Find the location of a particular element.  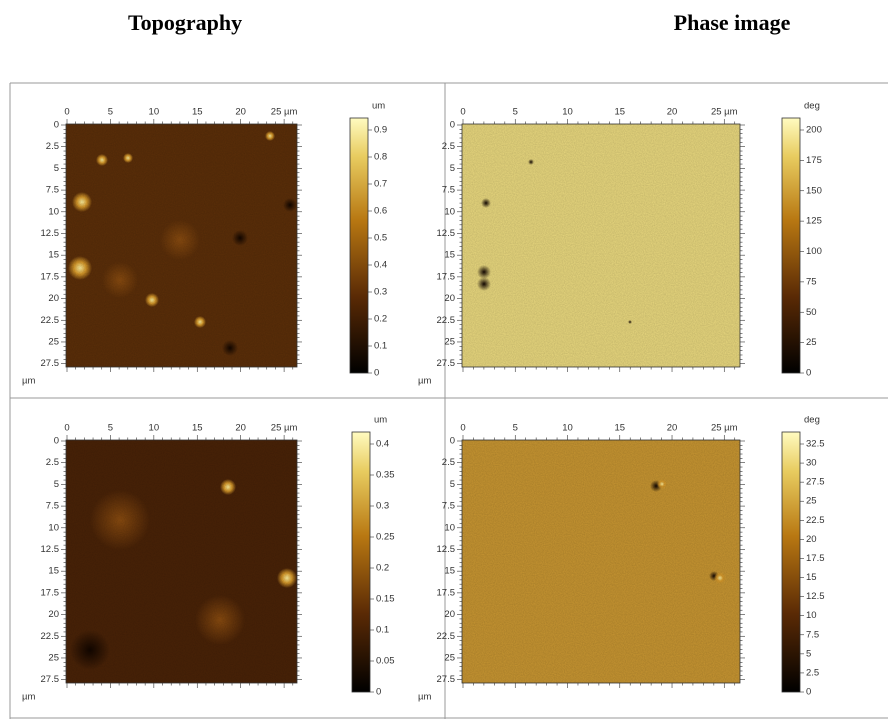

colorbar-tick-label: 32.5 is located at coordinates (815, 444).